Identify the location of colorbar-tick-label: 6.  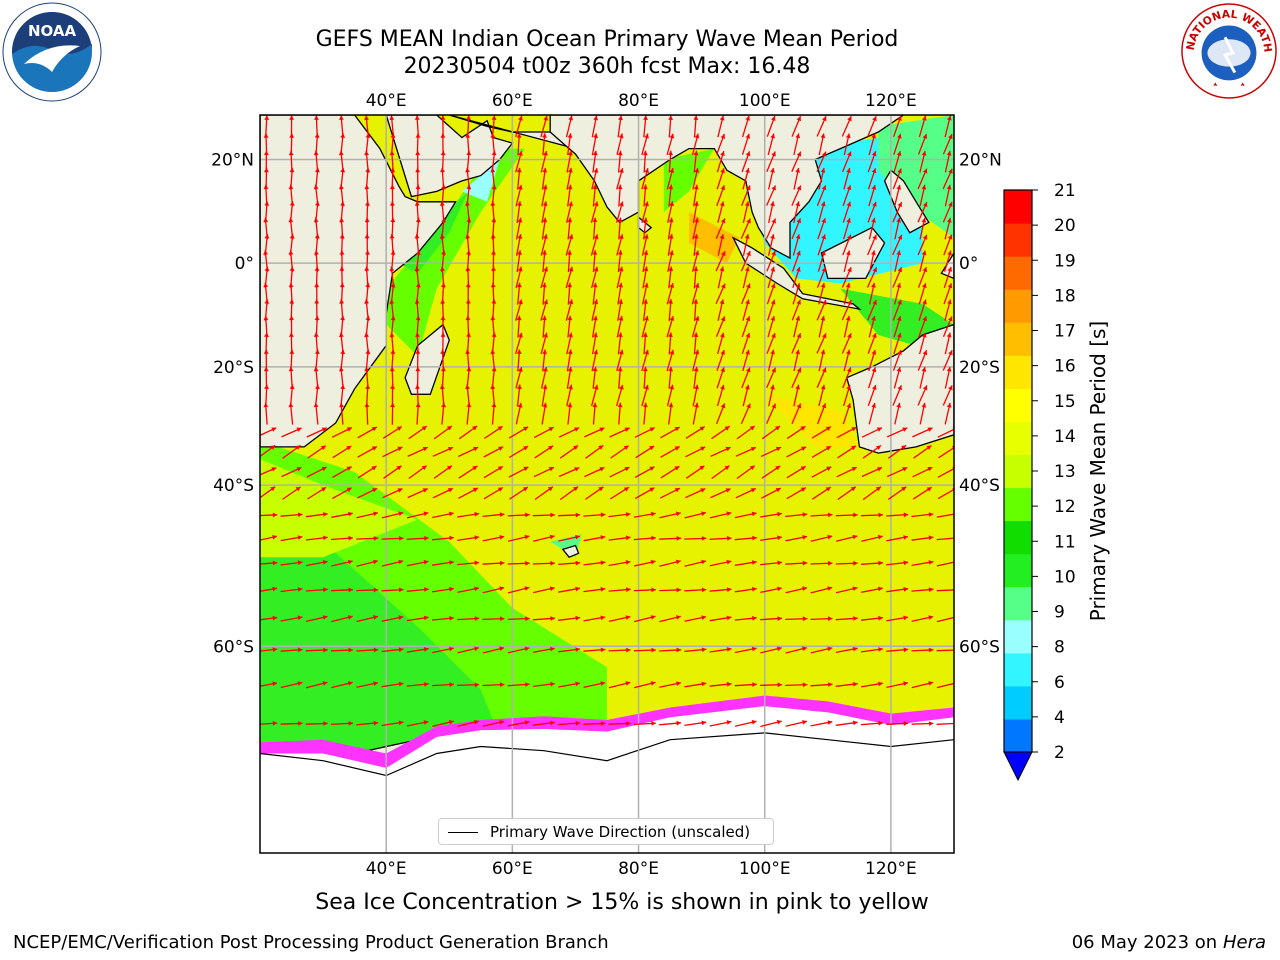
(1059, 683).